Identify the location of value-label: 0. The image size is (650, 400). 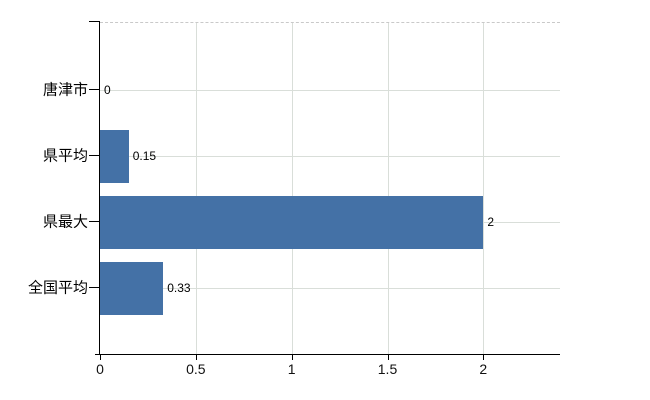
(107, 90).